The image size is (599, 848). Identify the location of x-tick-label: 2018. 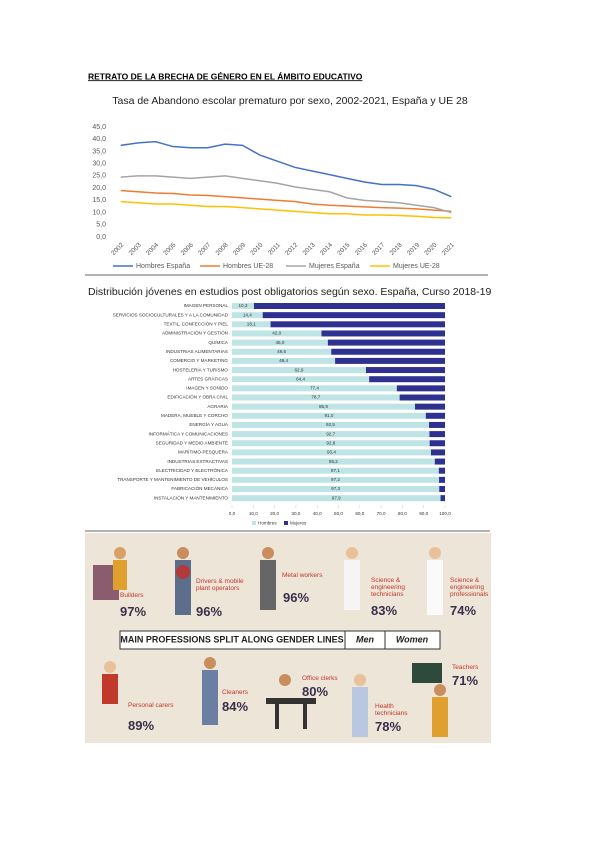
(396, 248).